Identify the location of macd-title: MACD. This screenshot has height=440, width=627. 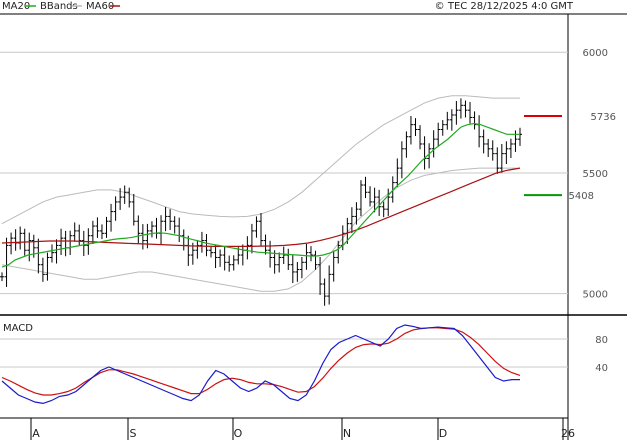
(18, 328).